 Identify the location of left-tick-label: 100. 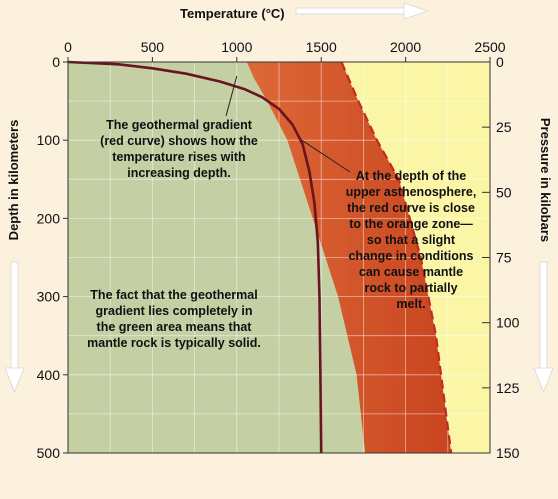
(49, 140).